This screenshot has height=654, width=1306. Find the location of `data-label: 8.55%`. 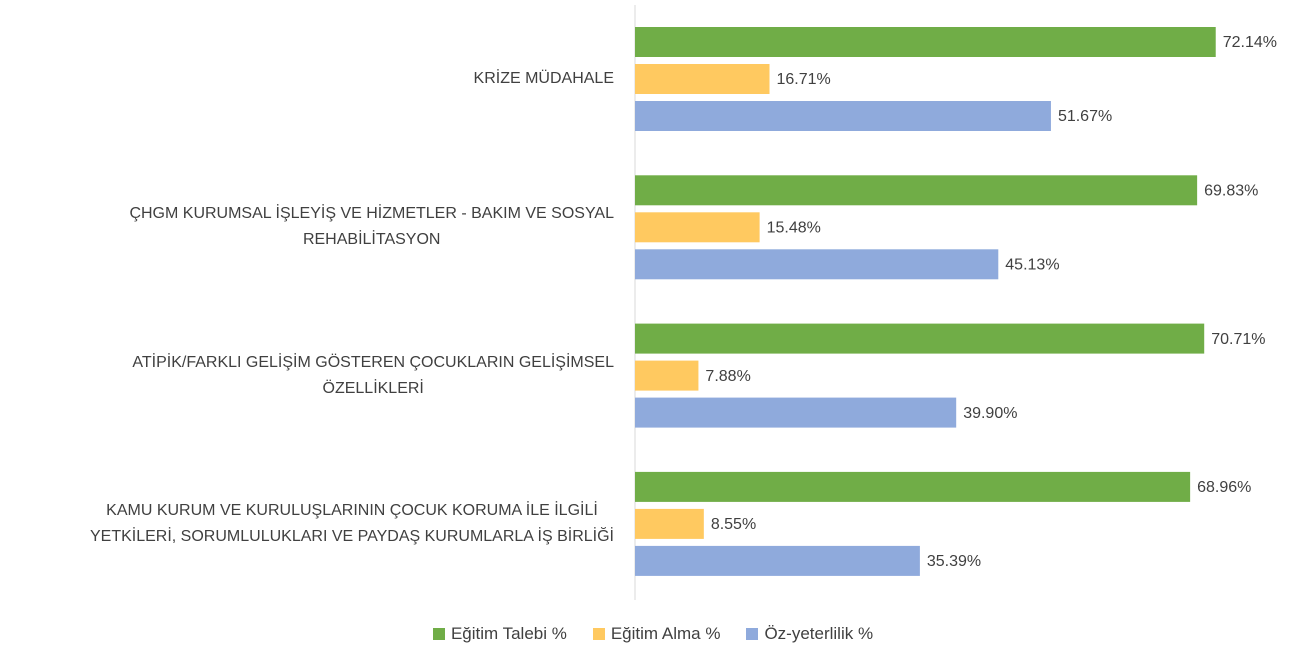

data-label: 8.55% is located at coordinates (733, 524).